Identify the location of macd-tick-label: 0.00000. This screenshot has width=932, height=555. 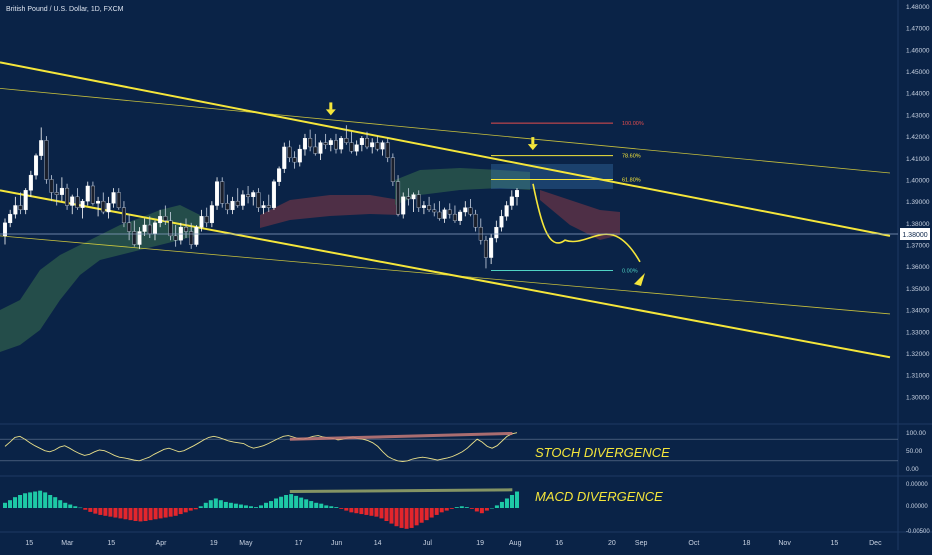
(917, 507).